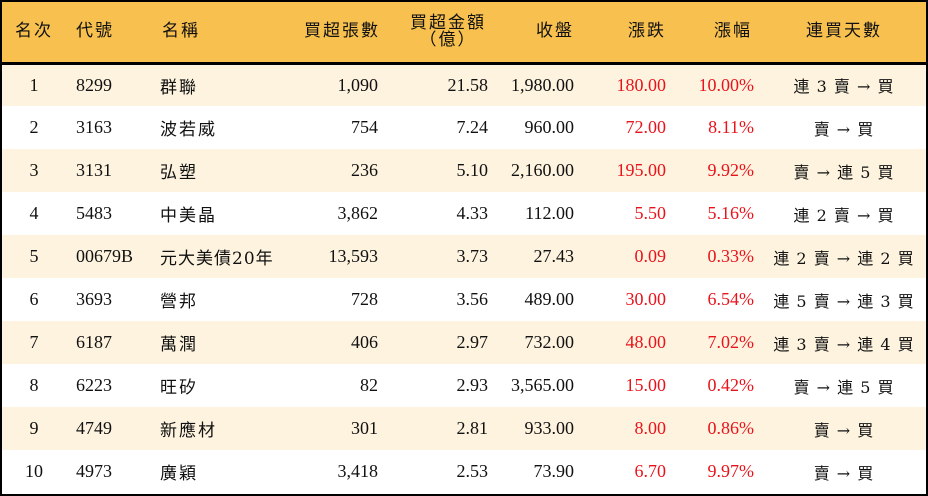  What do you see at coordinates (731, 256) in the screenshot?
I see `cell-change-pct: 0.33%` at bounding box center [731, 256].